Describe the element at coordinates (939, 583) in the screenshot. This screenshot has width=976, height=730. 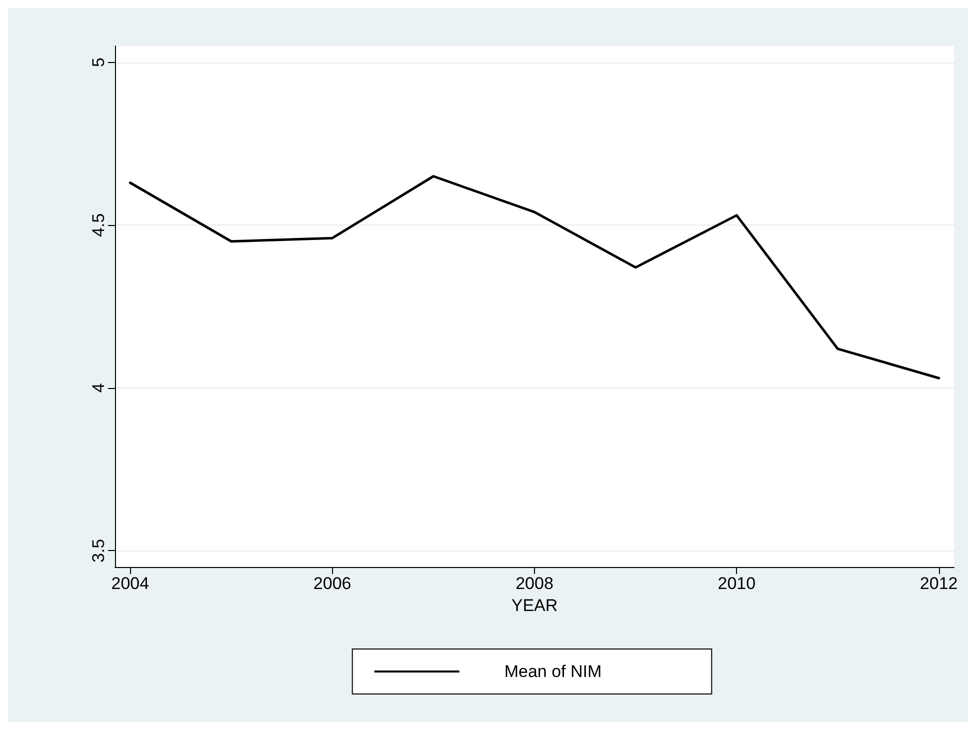
I see `x-tick-label: 2012` at that location.